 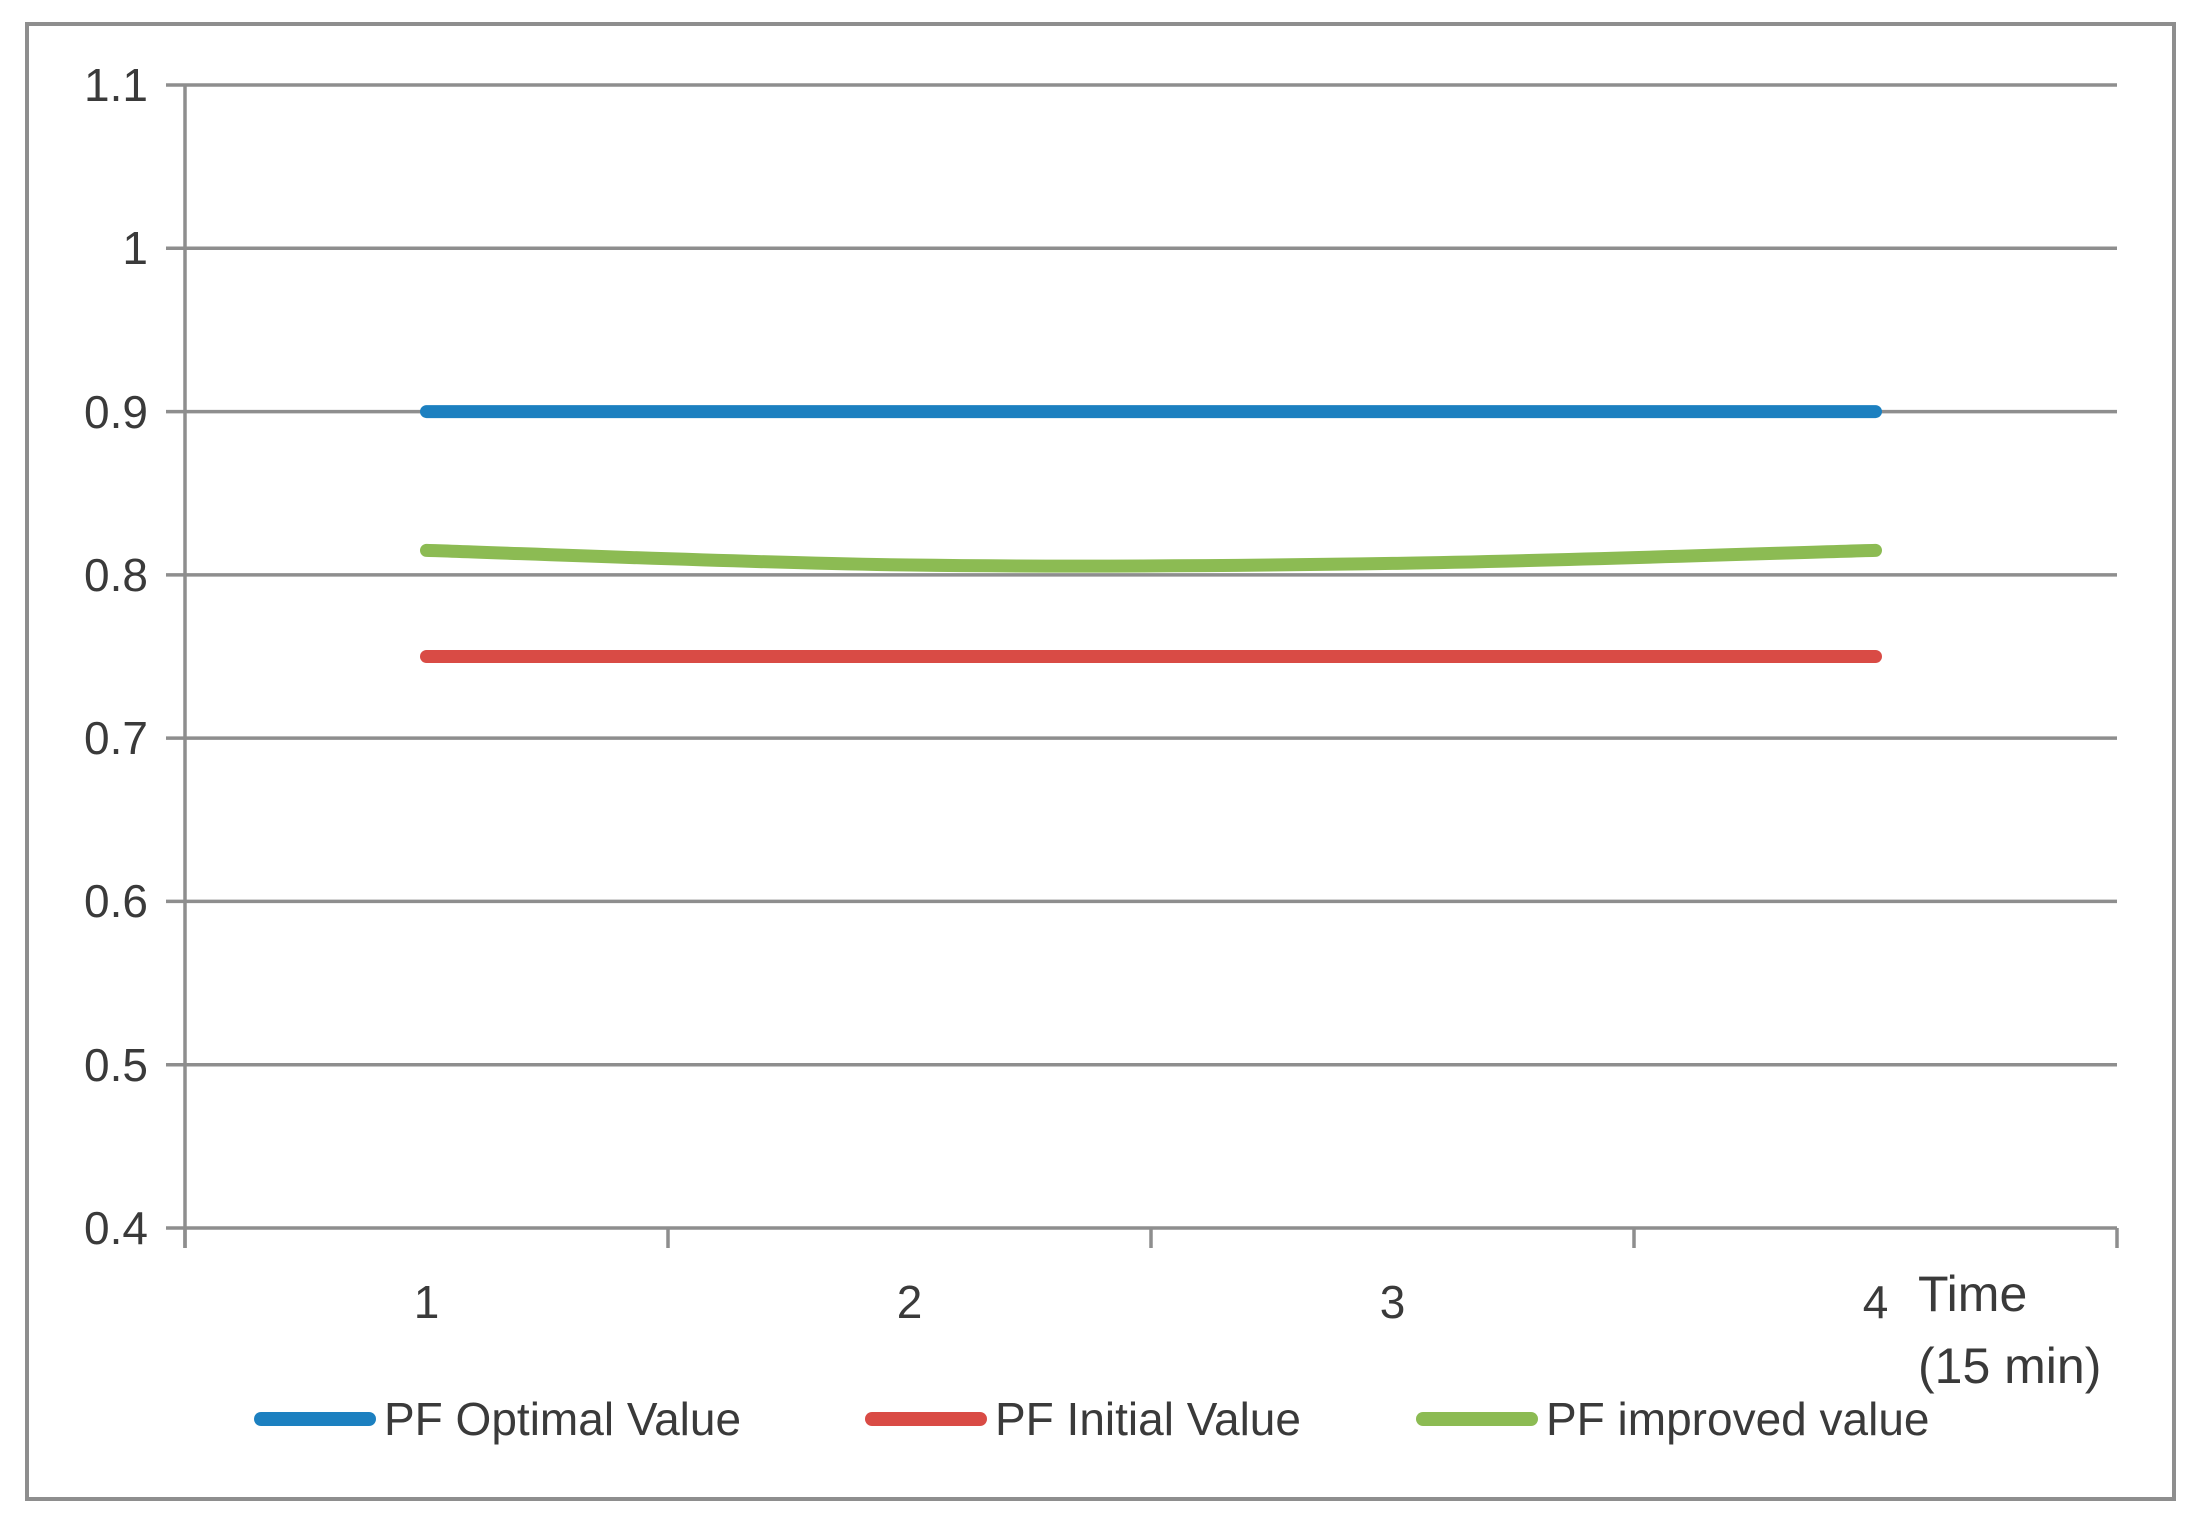 I want to click on legend-label-pf-optimal-value: PF Optimal Value, so click(x=563, y=1419).